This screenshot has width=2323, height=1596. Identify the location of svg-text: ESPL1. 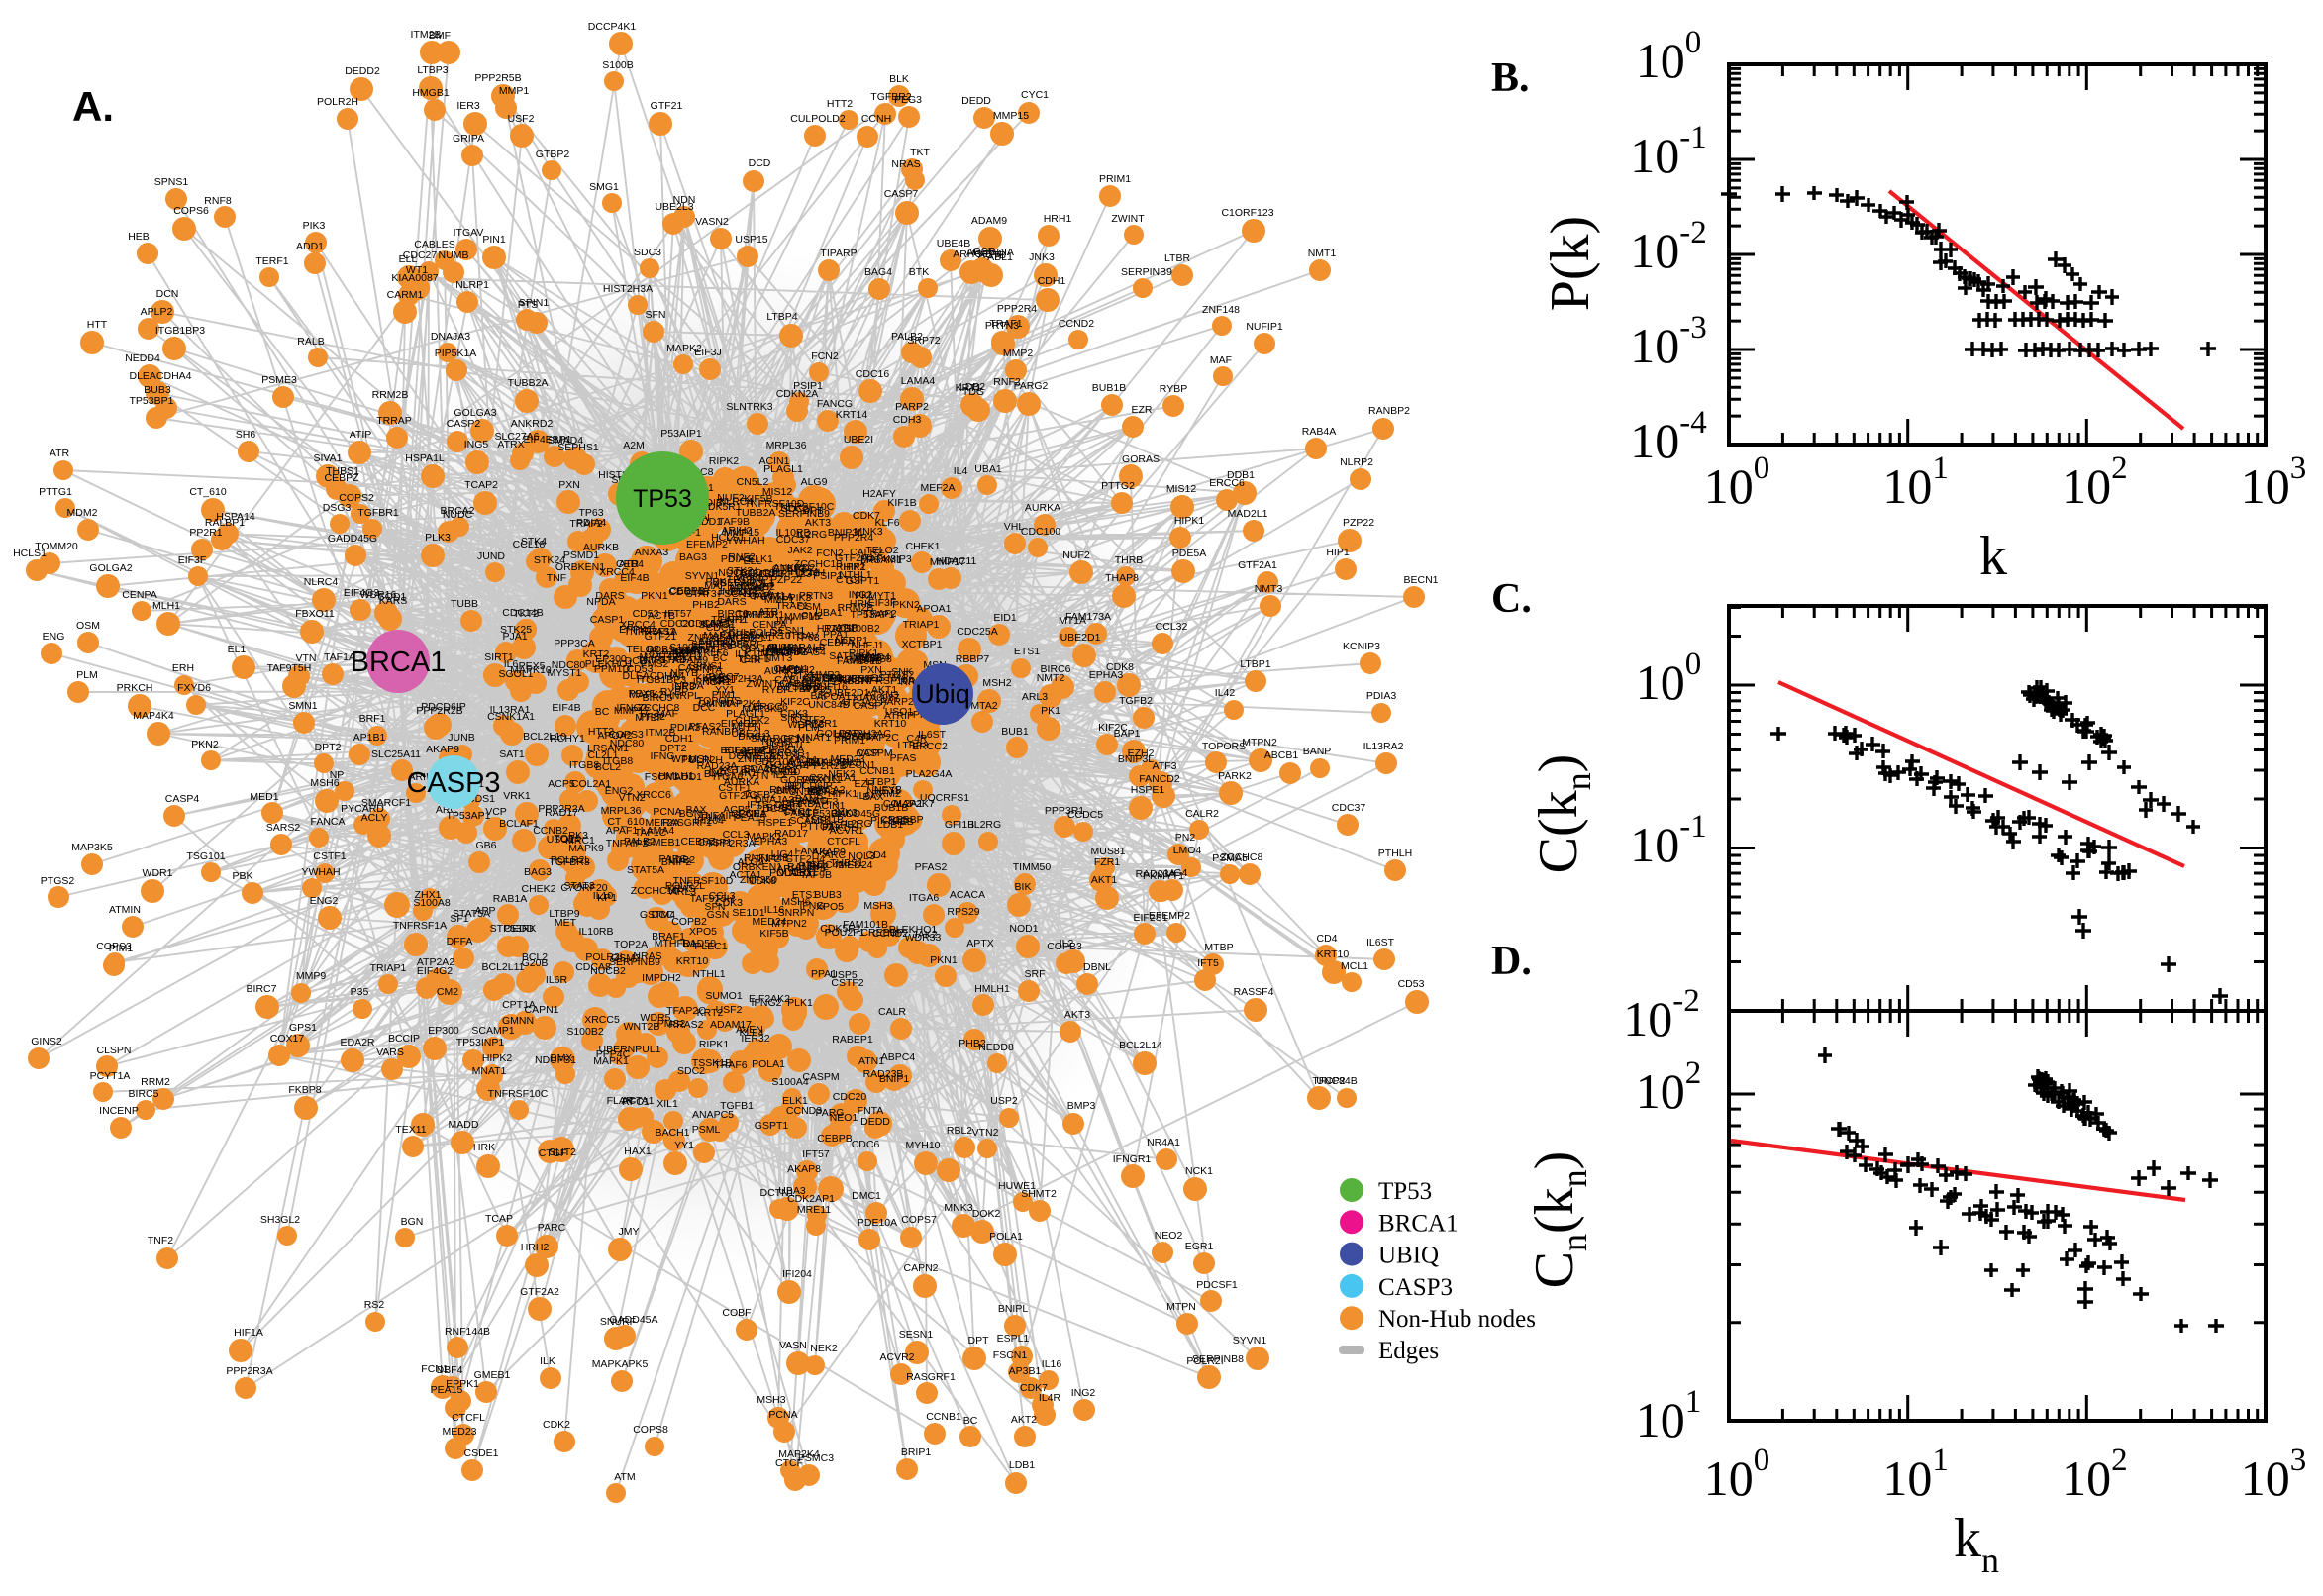
(1013, 1339).